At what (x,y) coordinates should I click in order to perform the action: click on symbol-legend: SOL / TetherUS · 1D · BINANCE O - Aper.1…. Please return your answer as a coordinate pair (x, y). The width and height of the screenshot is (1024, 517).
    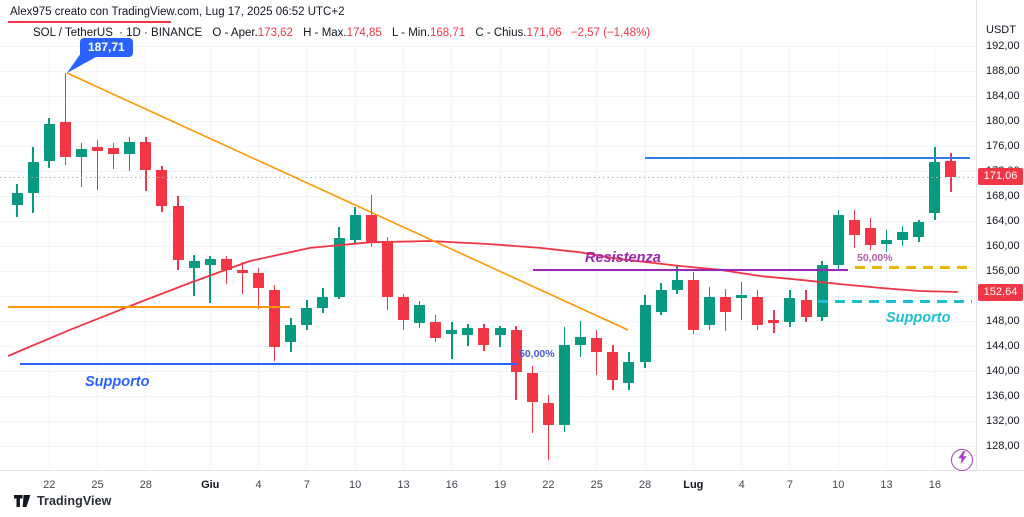
    Looking at the image, I should click on (341, 33).